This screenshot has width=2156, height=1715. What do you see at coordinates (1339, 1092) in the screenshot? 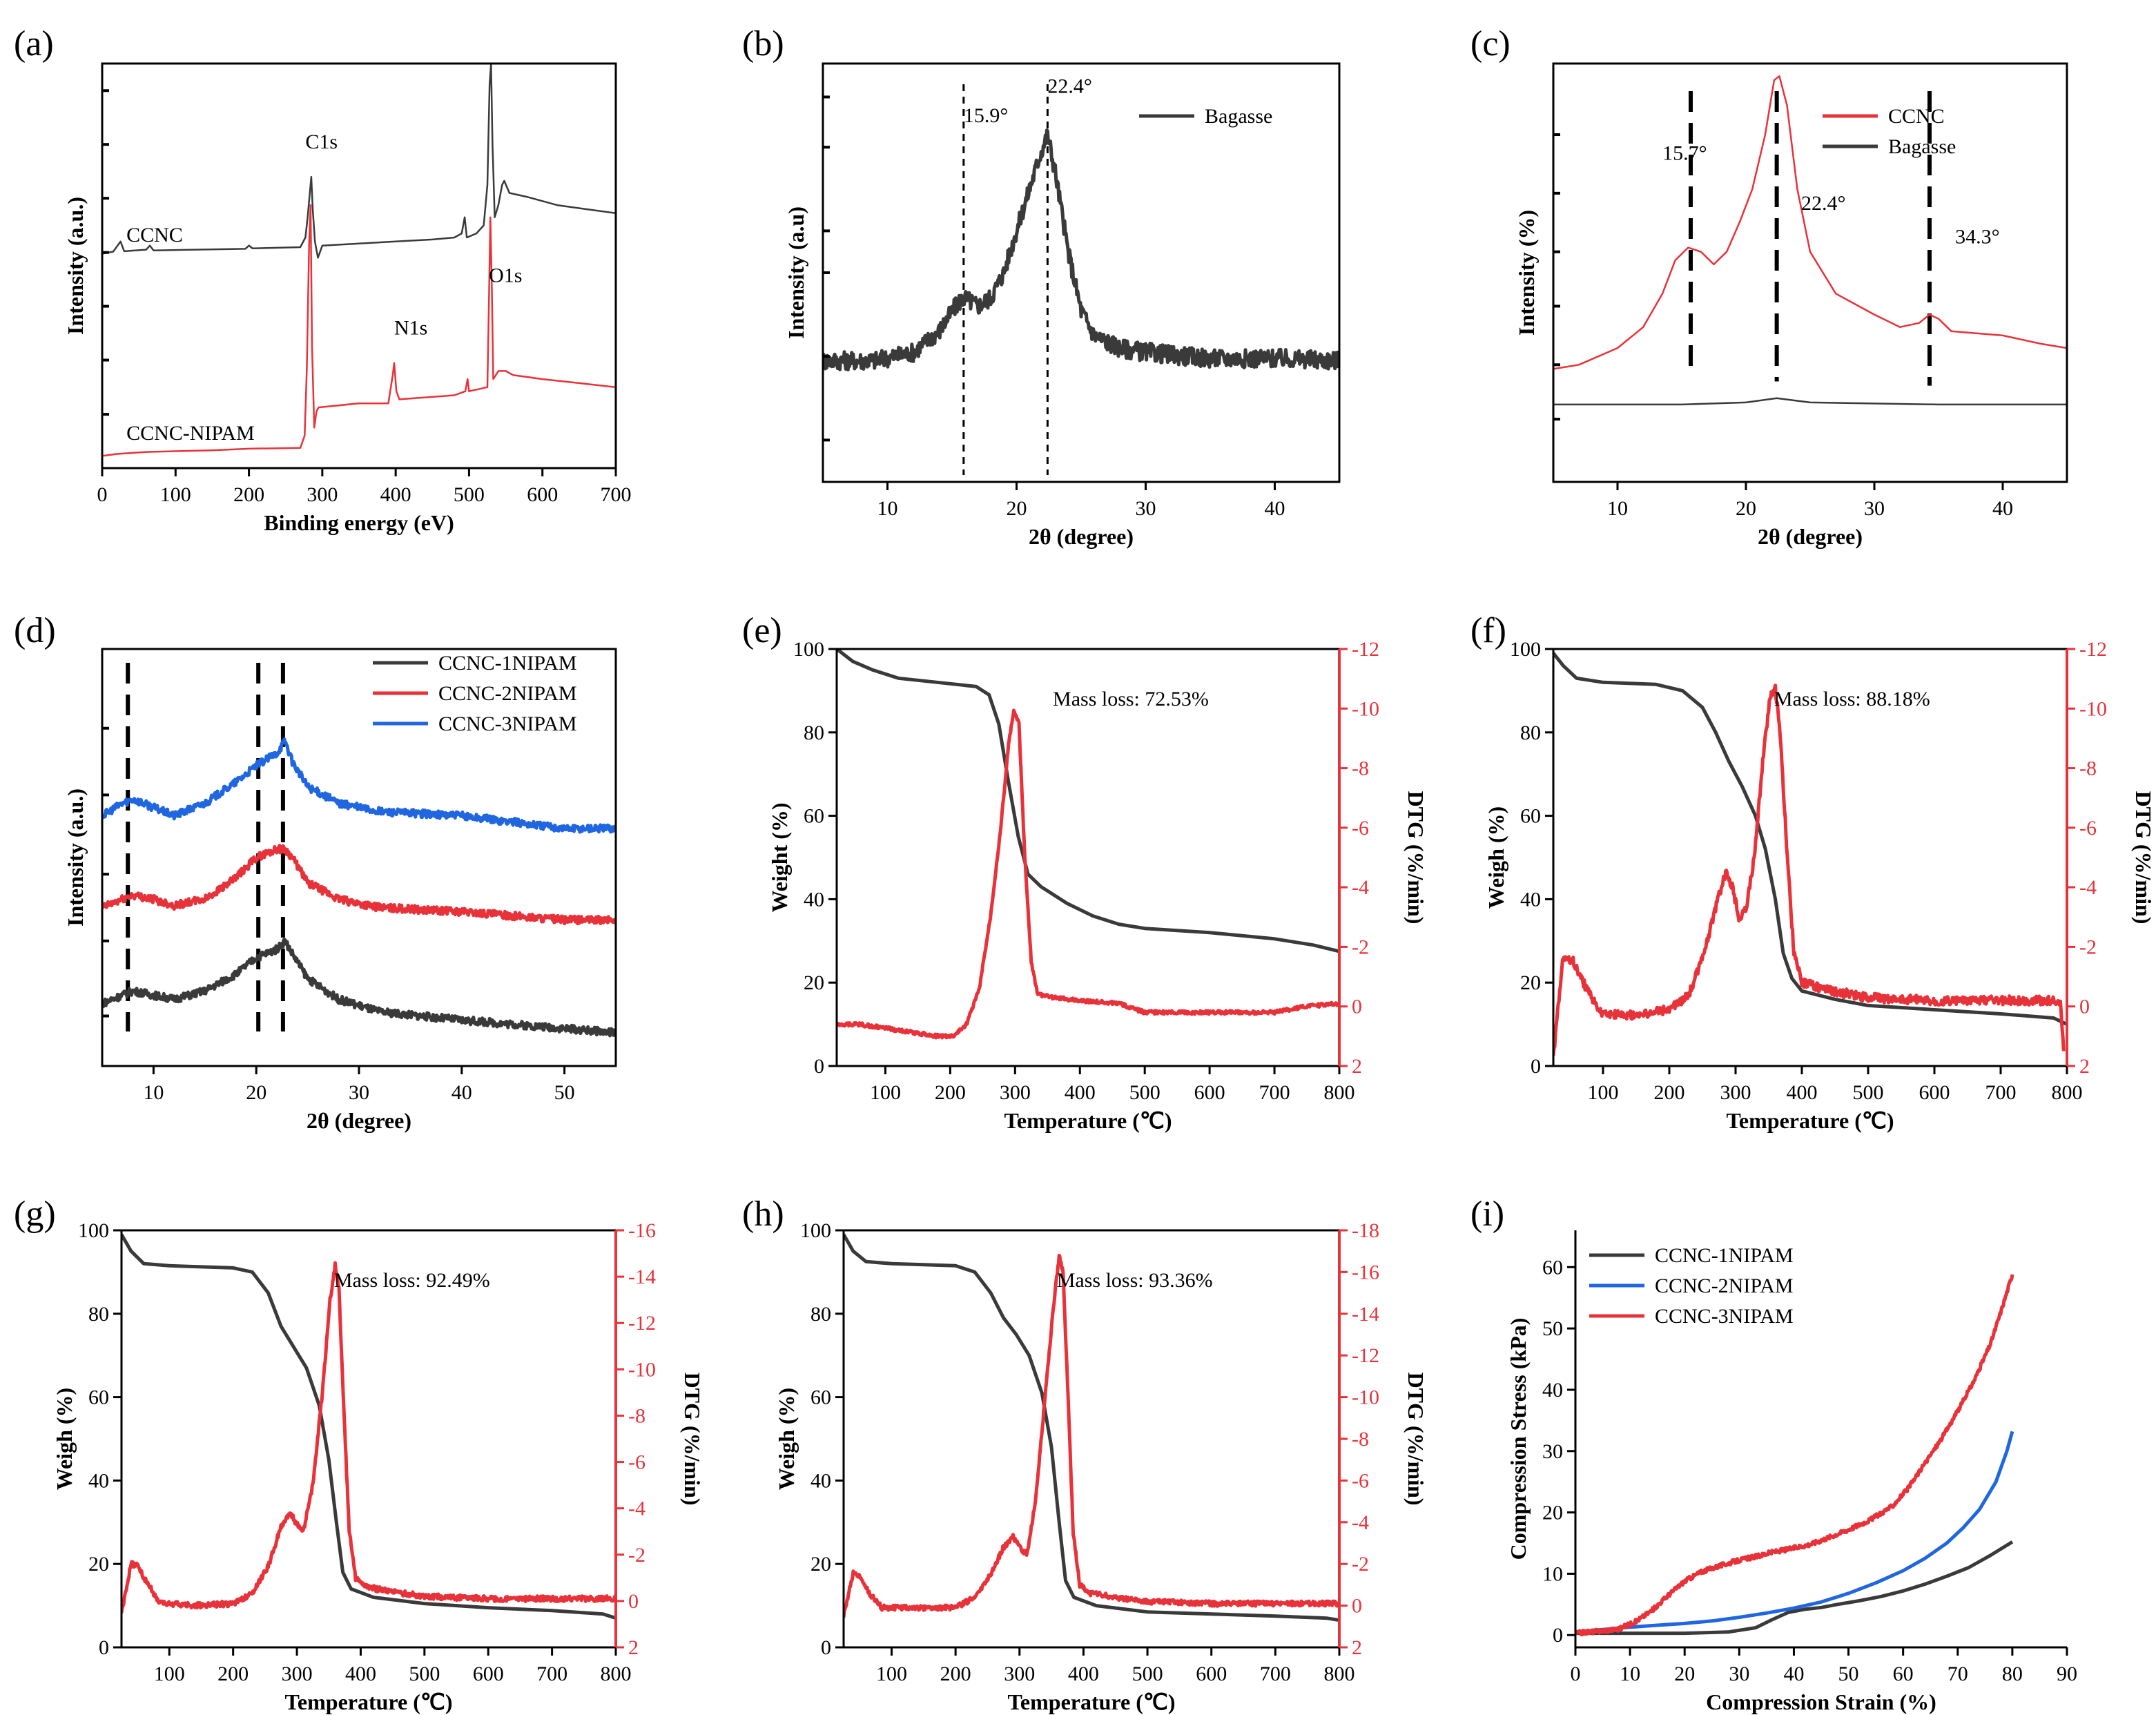
I see `x-tick-label: 800` at bounding box center [1339, 1092].